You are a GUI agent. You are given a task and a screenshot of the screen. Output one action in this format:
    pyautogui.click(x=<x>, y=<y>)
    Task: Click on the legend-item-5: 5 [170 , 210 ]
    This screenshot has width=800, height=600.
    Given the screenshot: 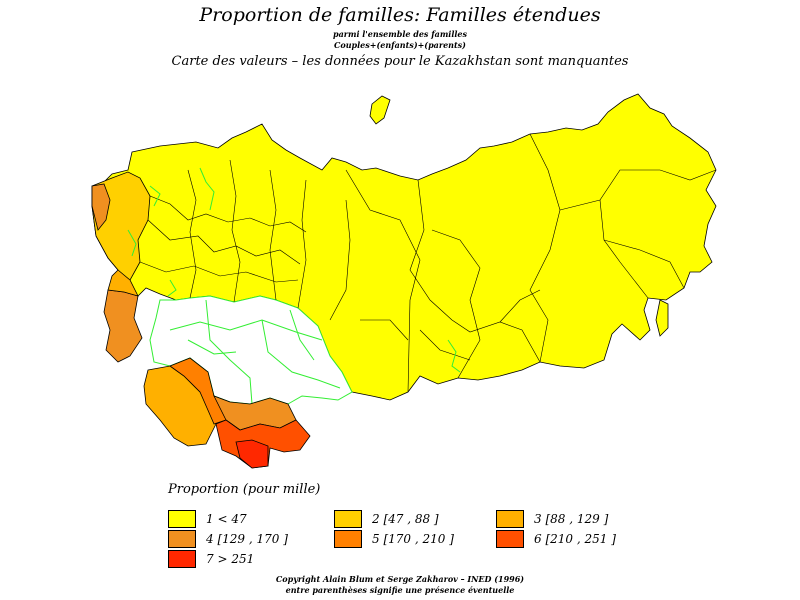 What is the action you would take?
    pyautogui.click(x=394, y=539)
    